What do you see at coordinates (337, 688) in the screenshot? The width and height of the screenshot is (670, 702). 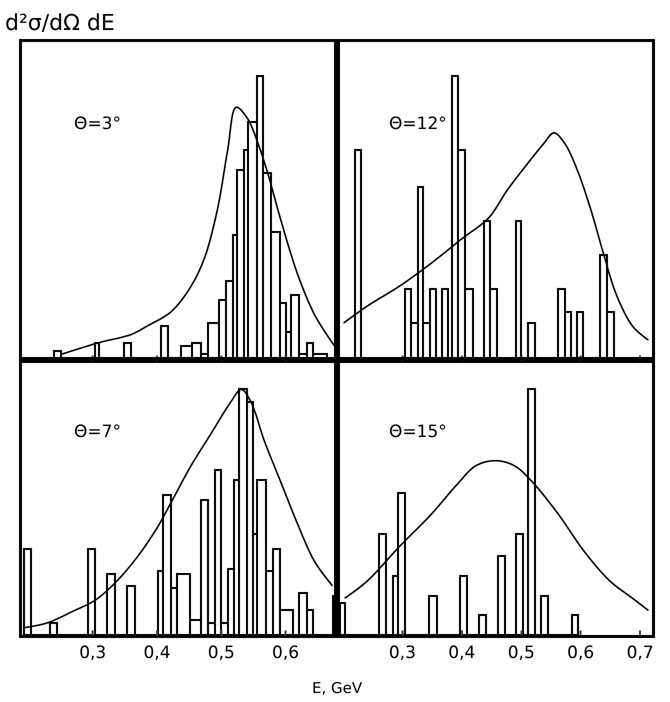 I see `x-axis-title: E, GeV` at bounding box center [337, 688].